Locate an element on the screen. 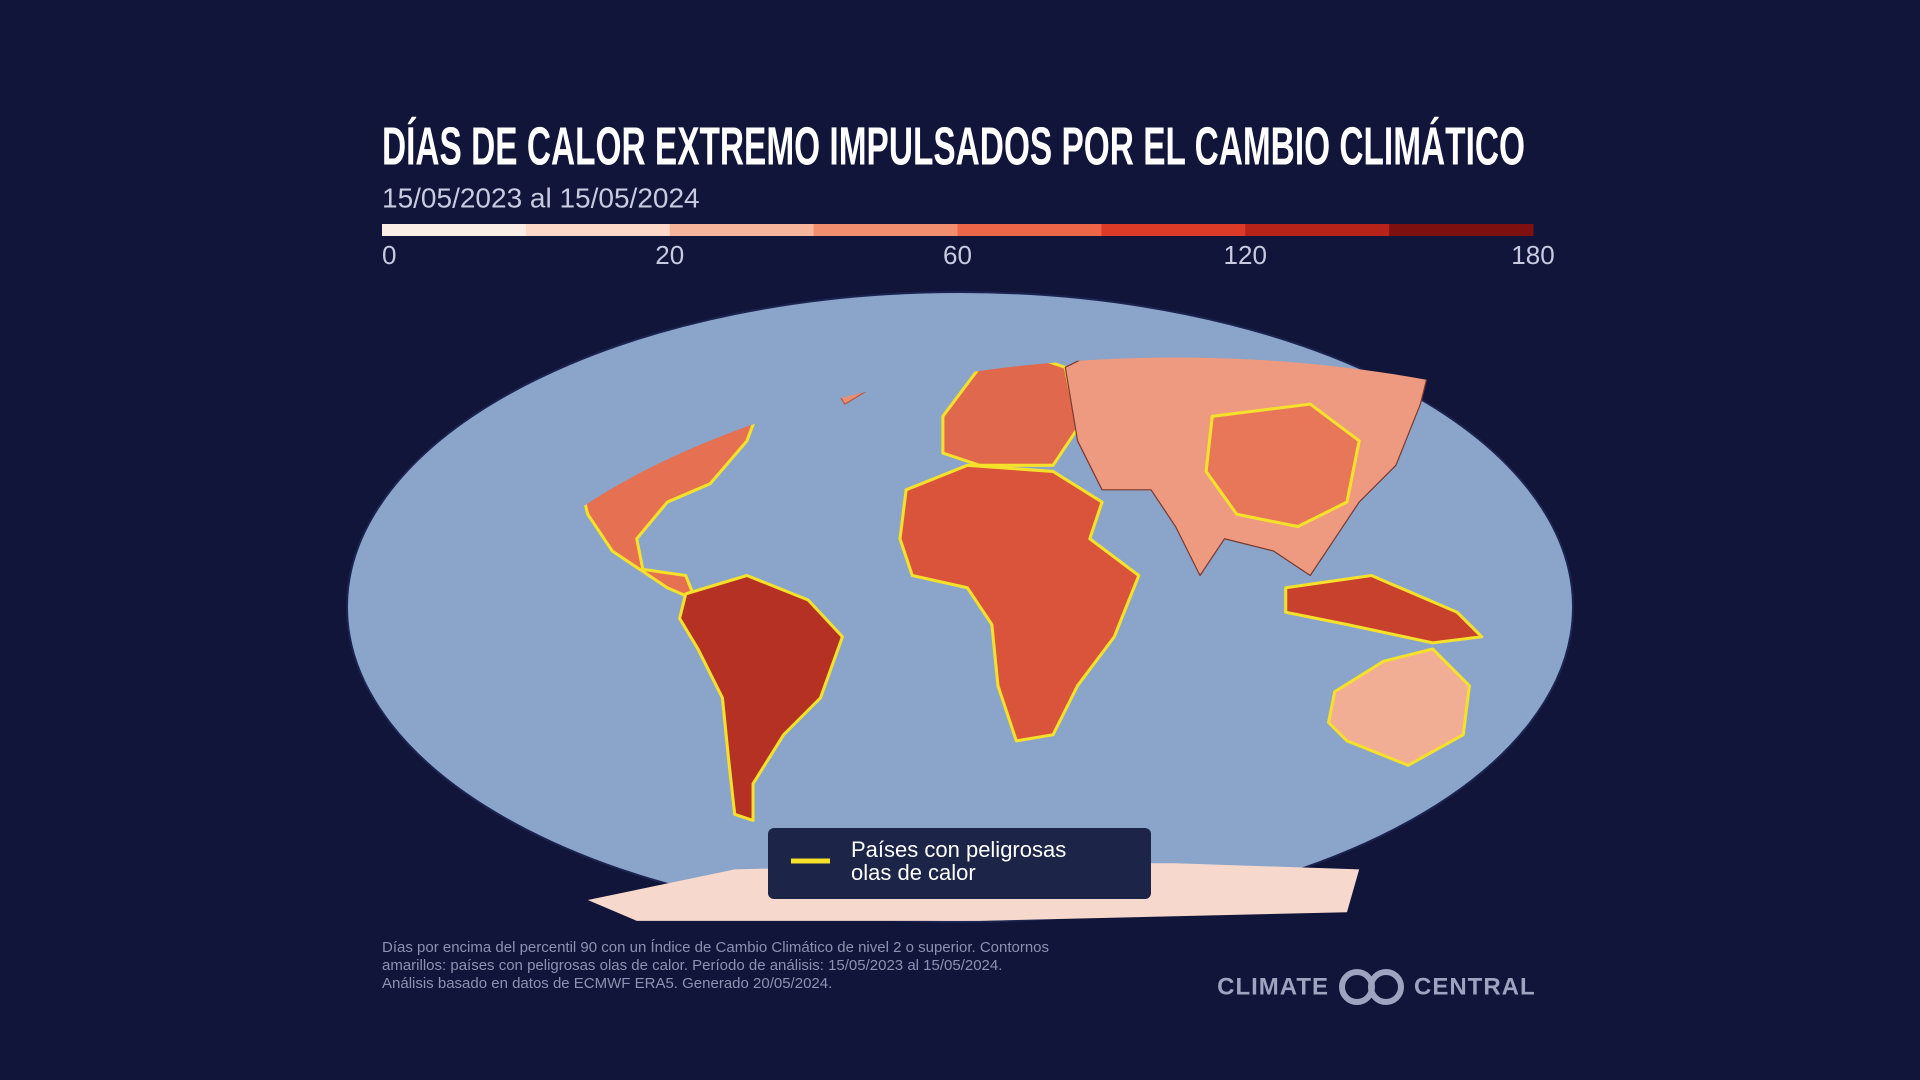 The height and width of the screenshot is (1080, 1920). colorbar-tick-label: 20 is located at coordinates (669, 255).